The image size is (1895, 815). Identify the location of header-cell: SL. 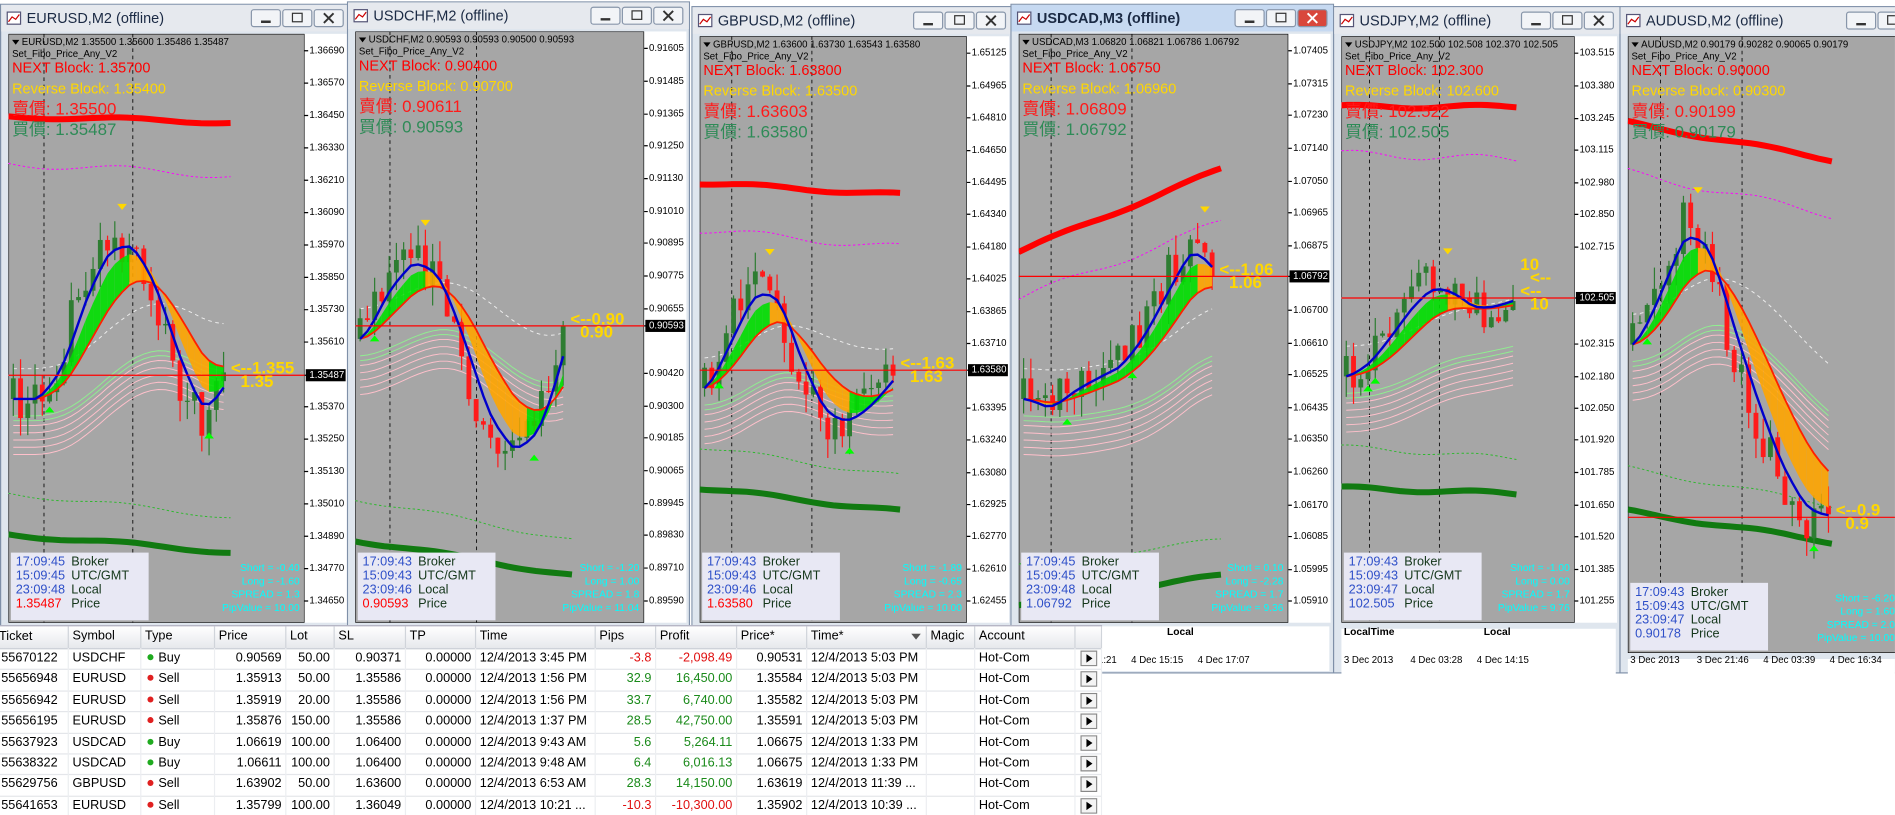
(371, 637).